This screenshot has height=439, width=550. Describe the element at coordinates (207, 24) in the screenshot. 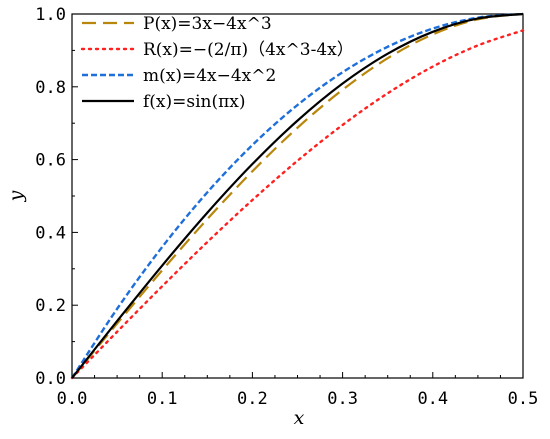

I see `legend-label-1: P(x)=3x−4x^3` at that location.